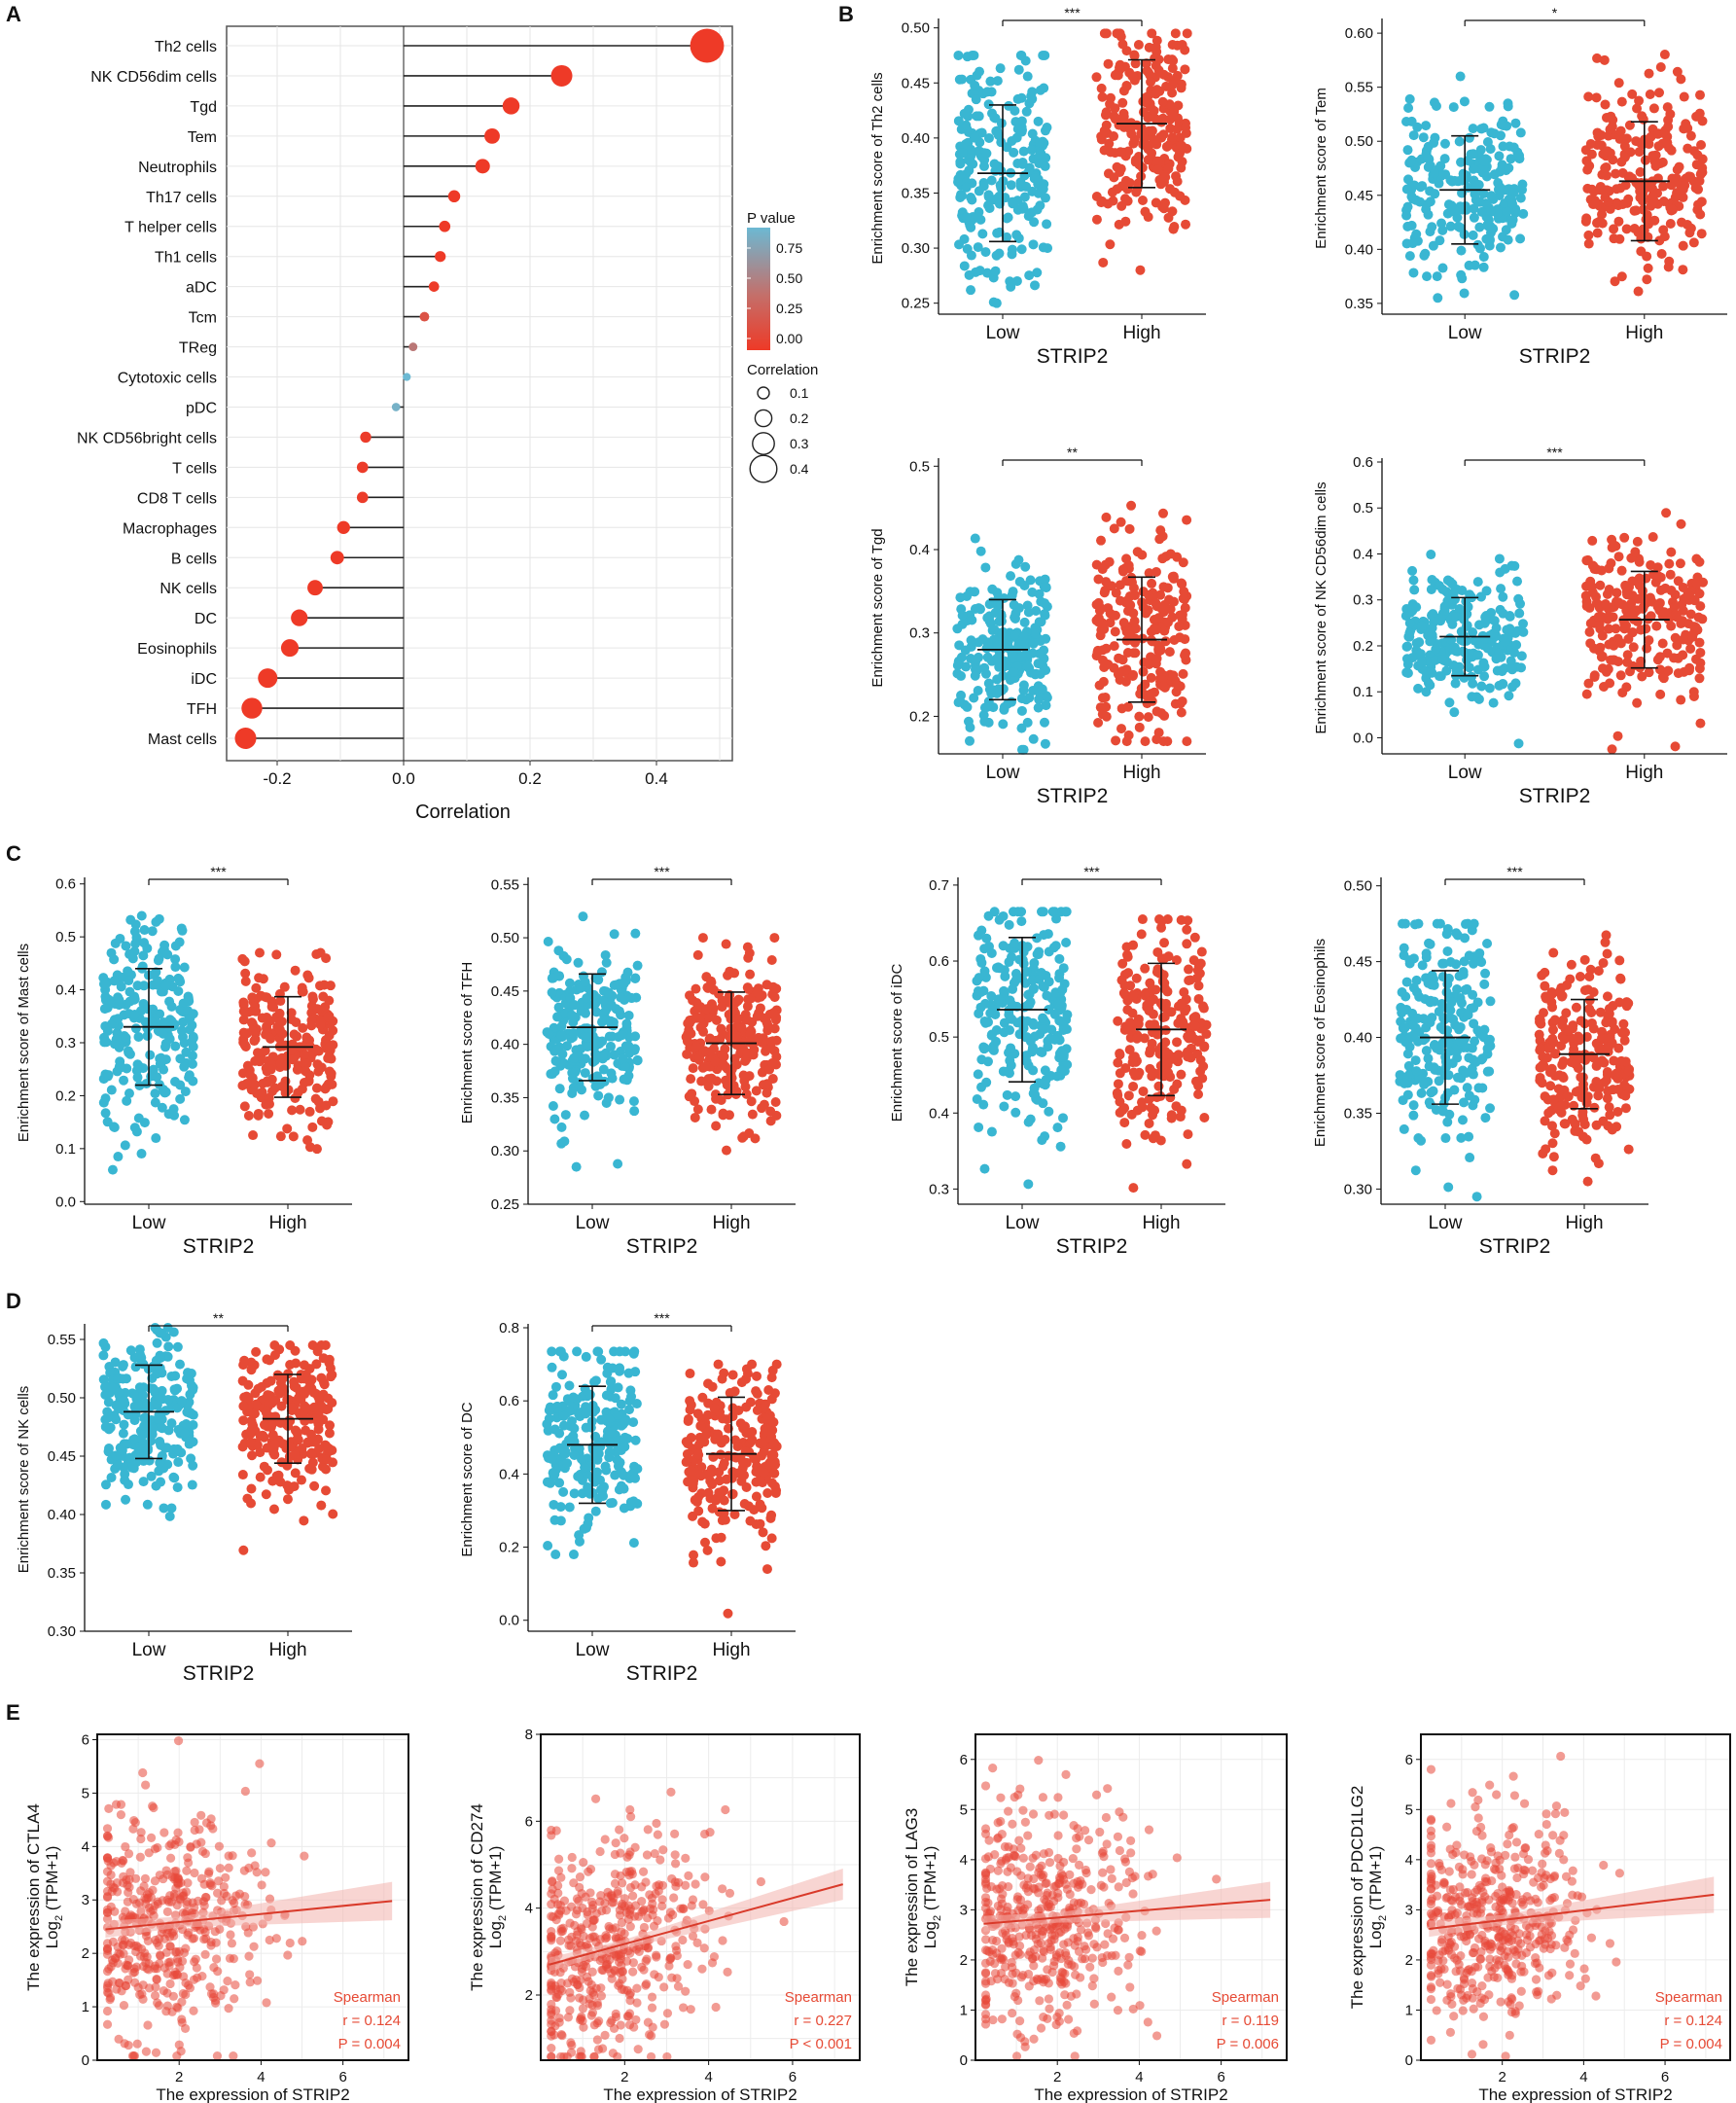  I want to click on size-legend-circle, so click(763, 468).